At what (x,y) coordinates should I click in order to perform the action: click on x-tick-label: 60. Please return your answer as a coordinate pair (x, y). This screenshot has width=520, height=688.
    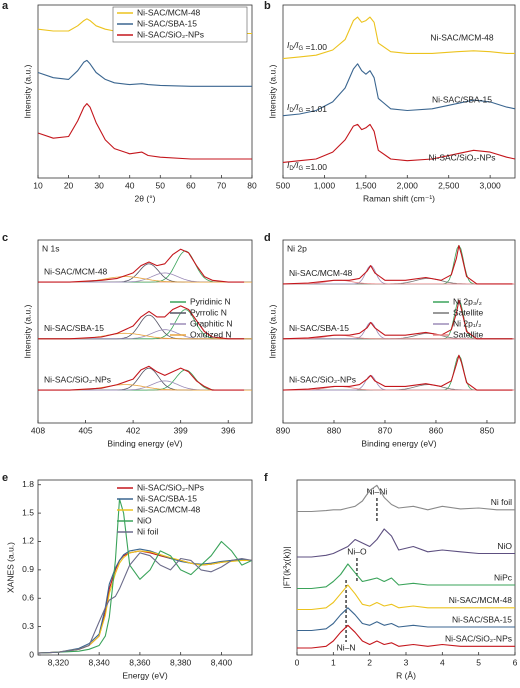
    Looking at the image, I should click on (191, 185).